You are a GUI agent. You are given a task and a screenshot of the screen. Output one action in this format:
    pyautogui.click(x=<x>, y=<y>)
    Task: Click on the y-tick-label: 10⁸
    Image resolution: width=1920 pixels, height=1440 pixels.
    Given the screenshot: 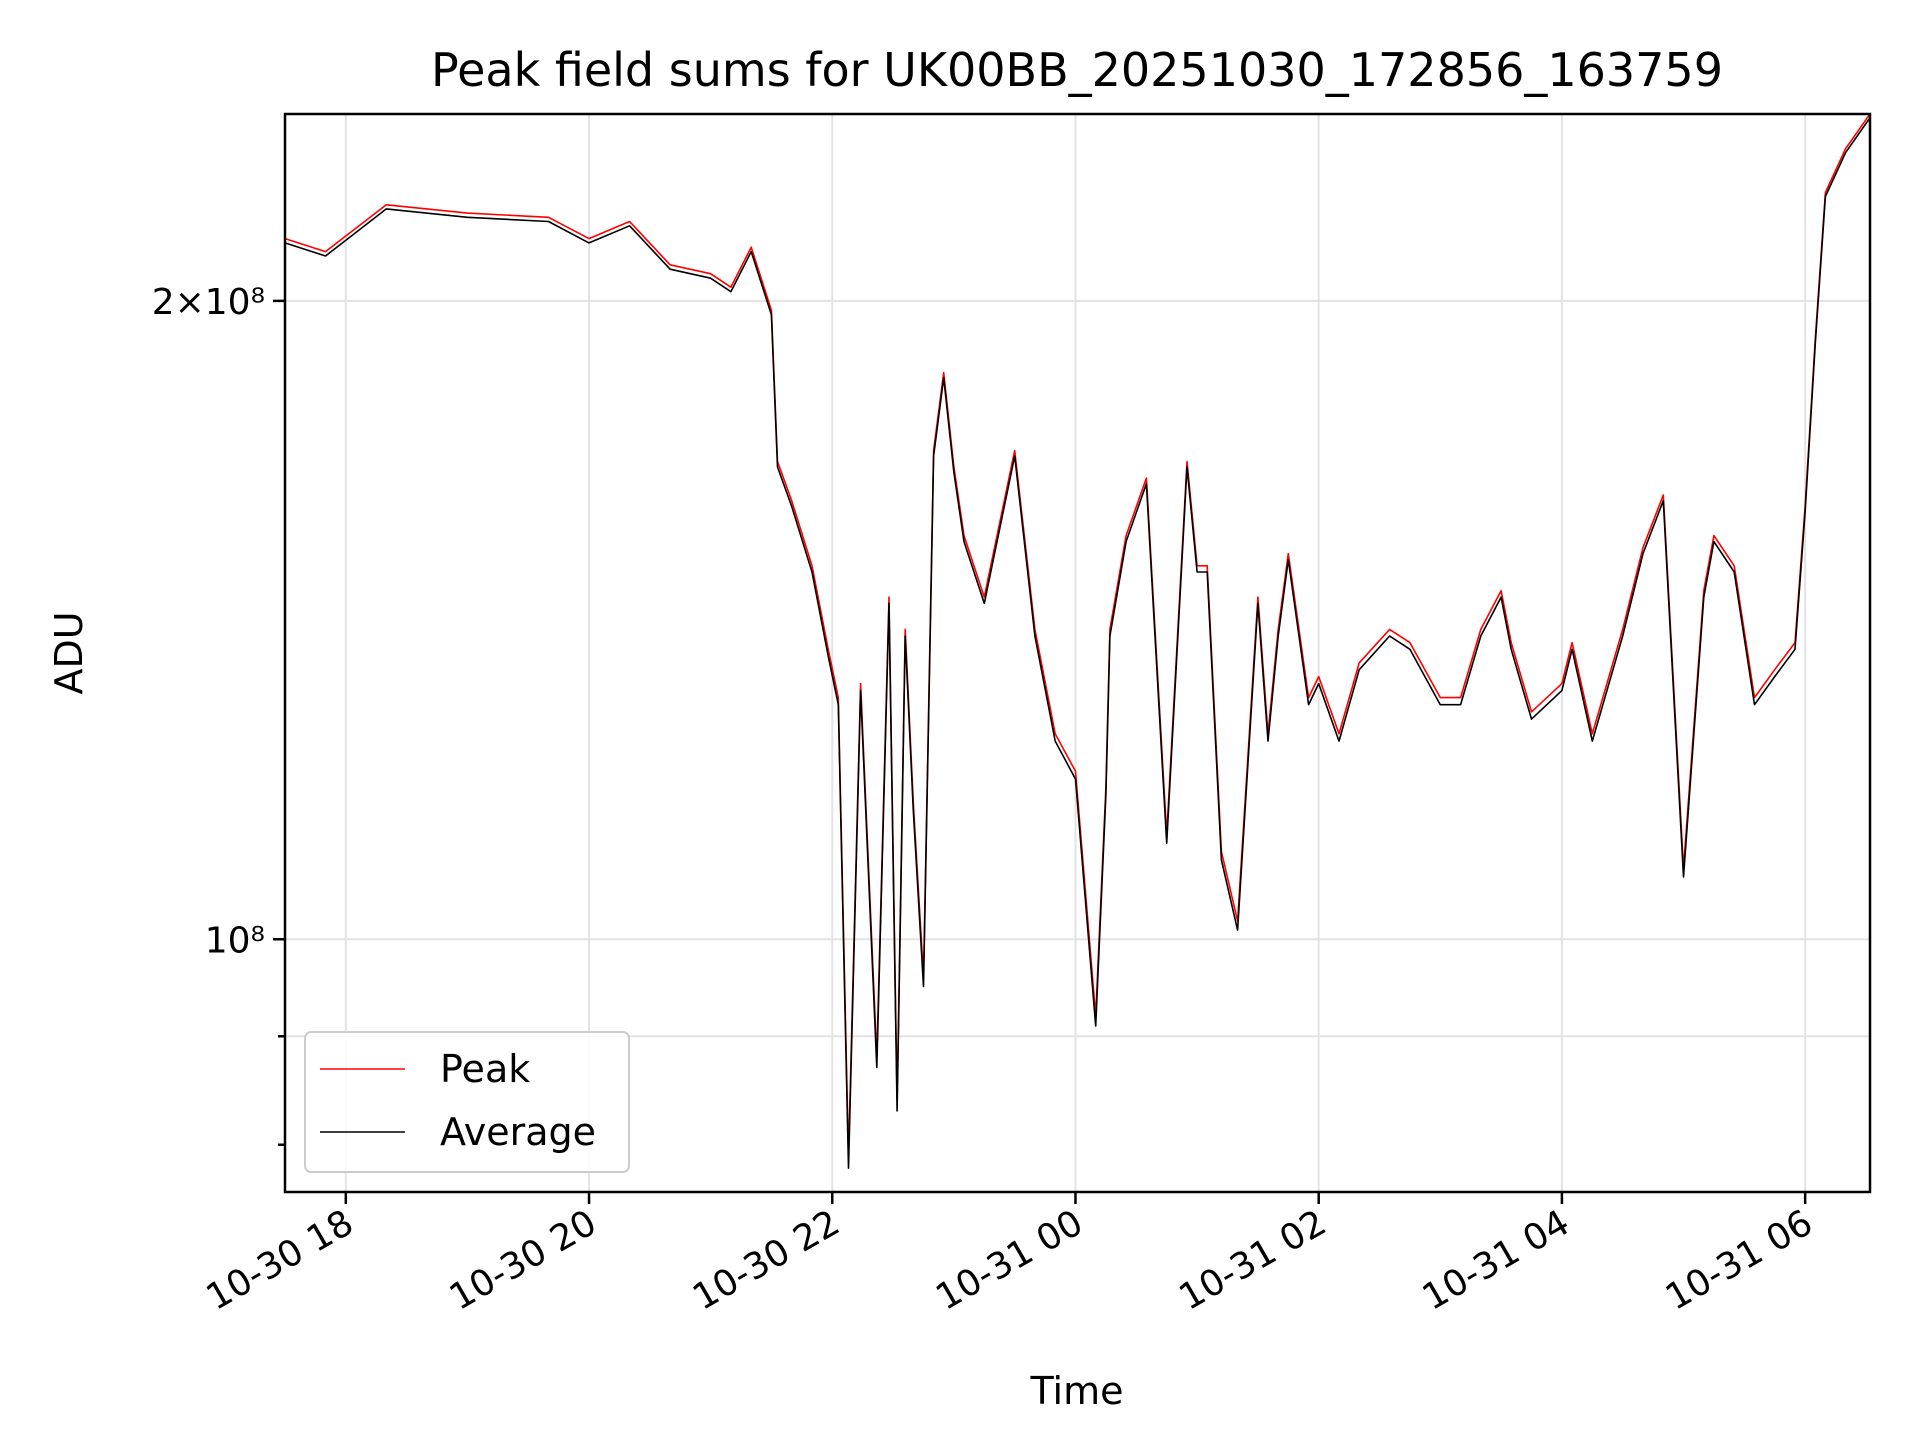 What is the action you would take?
    pyautogui.click(x=235, y=940)
    